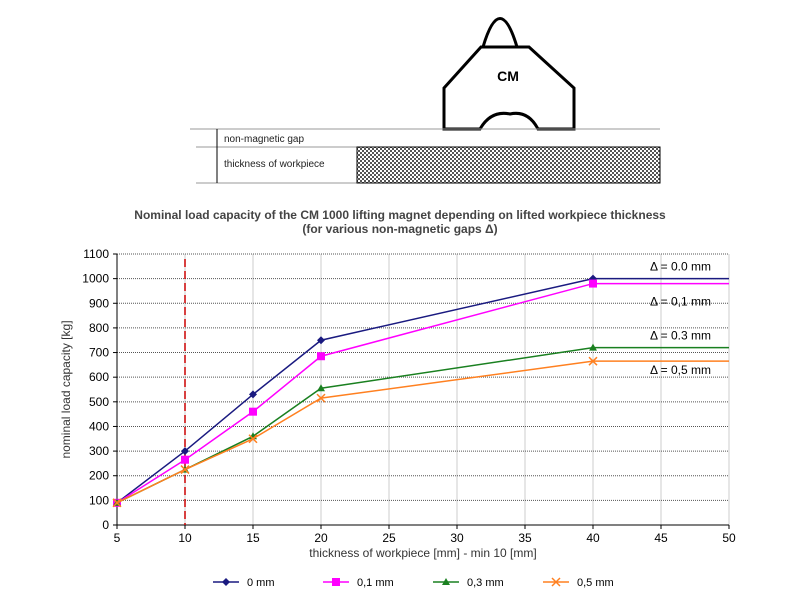 The image size is (800, 600). I want to click on legend-label: 0,1 mm, so click(375, 583).